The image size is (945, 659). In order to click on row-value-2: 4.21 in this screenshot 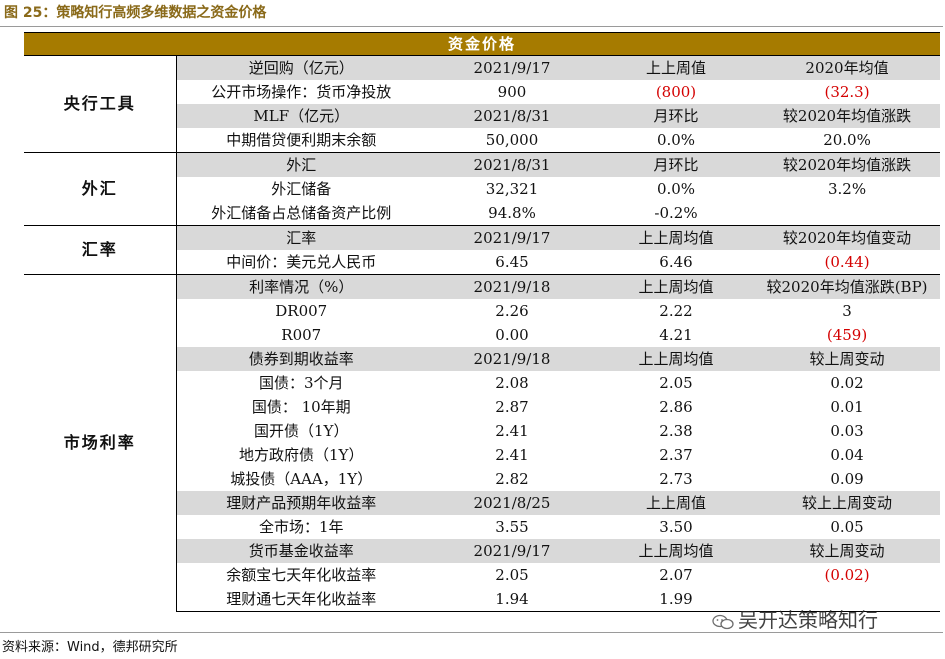, I will do `click(676, 335)`.